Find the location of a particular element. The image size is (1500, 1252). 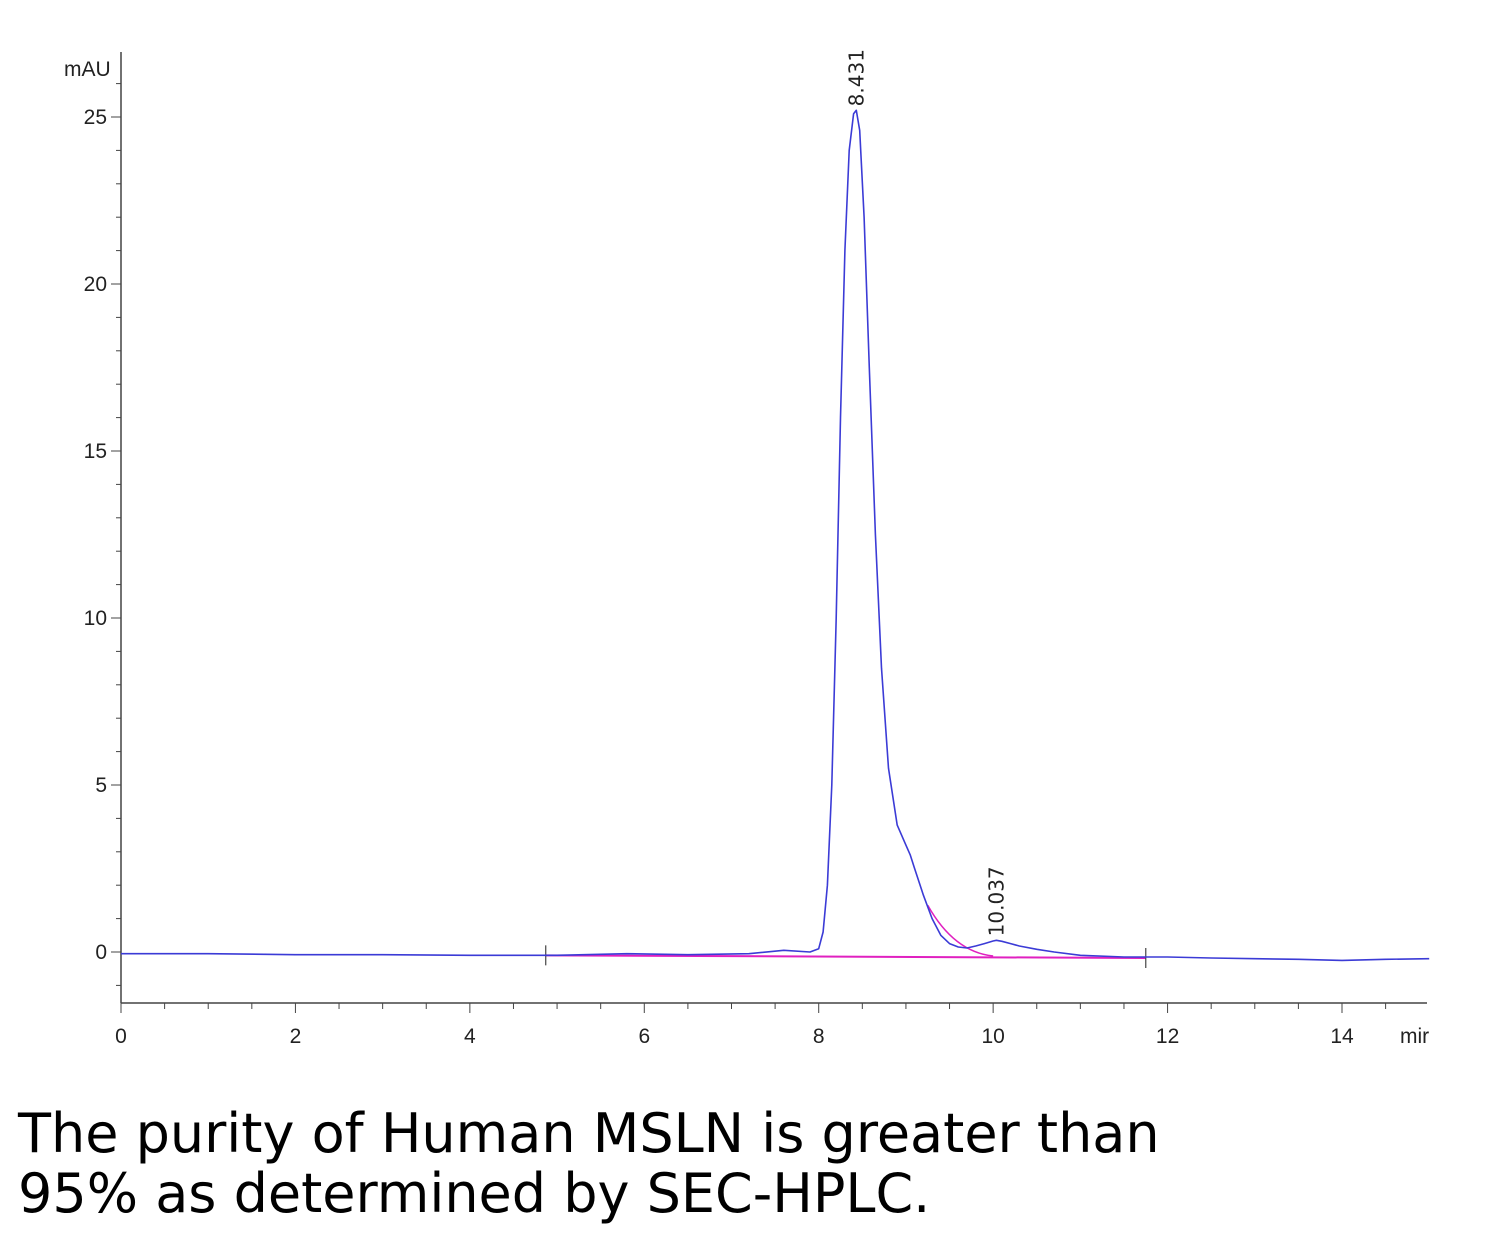

peak-label: 8.431 is located at coordinates (856, 77).